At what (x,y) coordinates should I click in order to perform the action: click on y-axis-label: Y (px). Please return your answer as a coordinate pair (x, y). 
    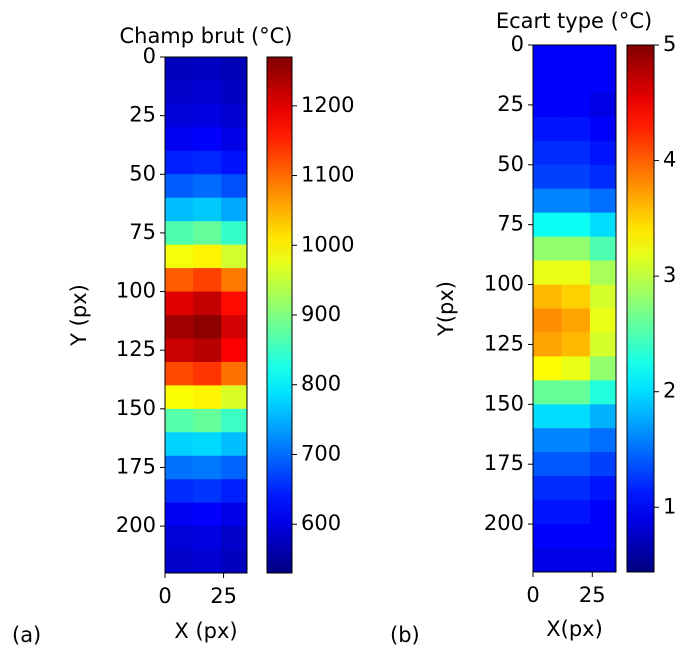
    Looking at the image, I should click on (79, 315).